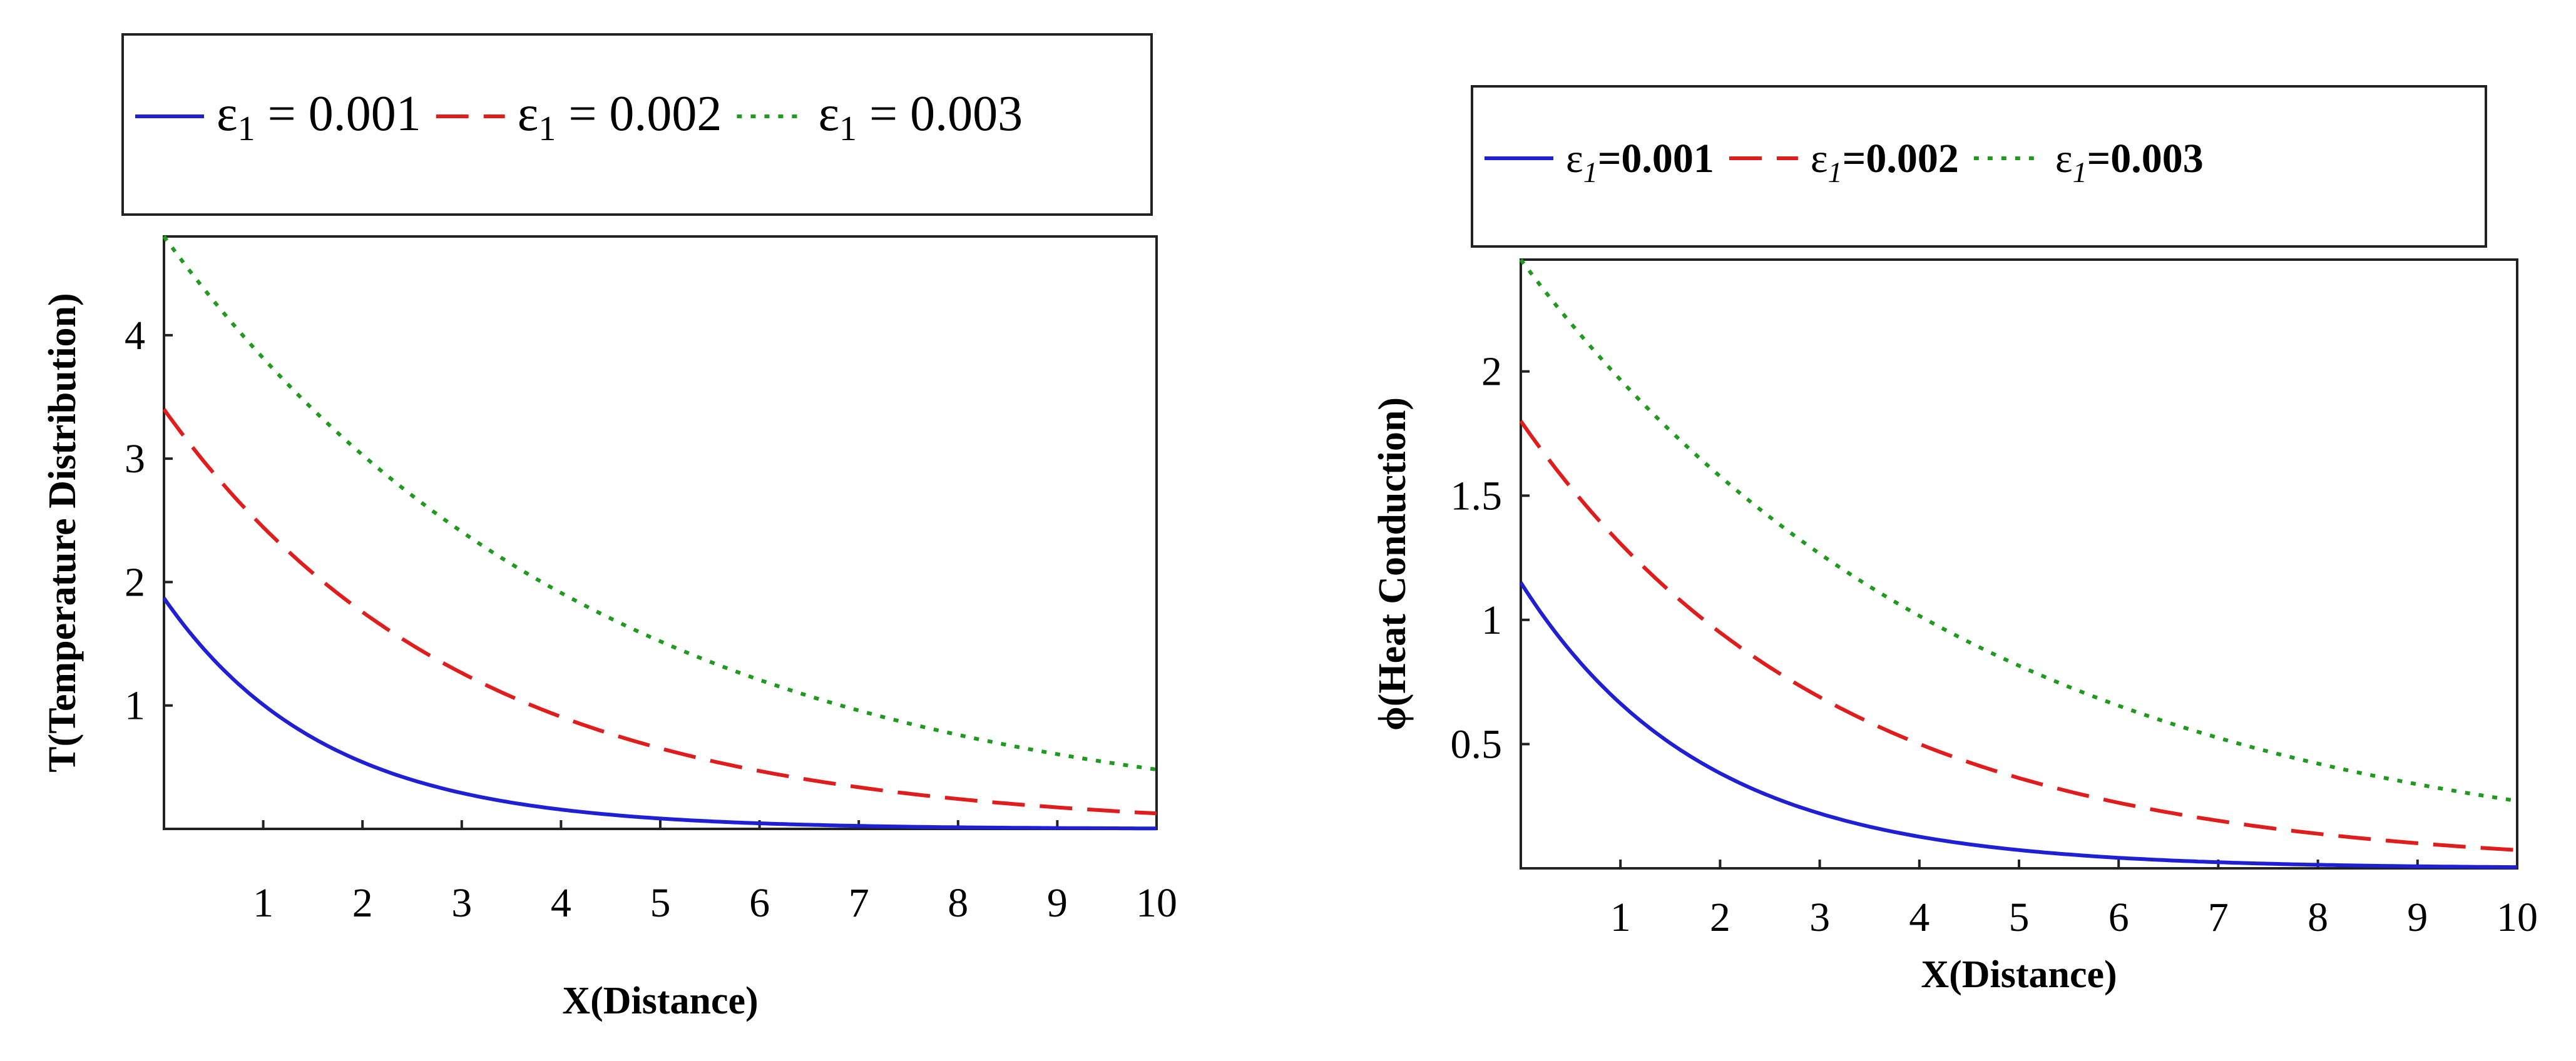 Image resolution: width=2576 pixels, height=1061 pixels. Describe the element at coordinates (940, 113) in the screenshot. I see `legend-value: = 0.003` at that location.